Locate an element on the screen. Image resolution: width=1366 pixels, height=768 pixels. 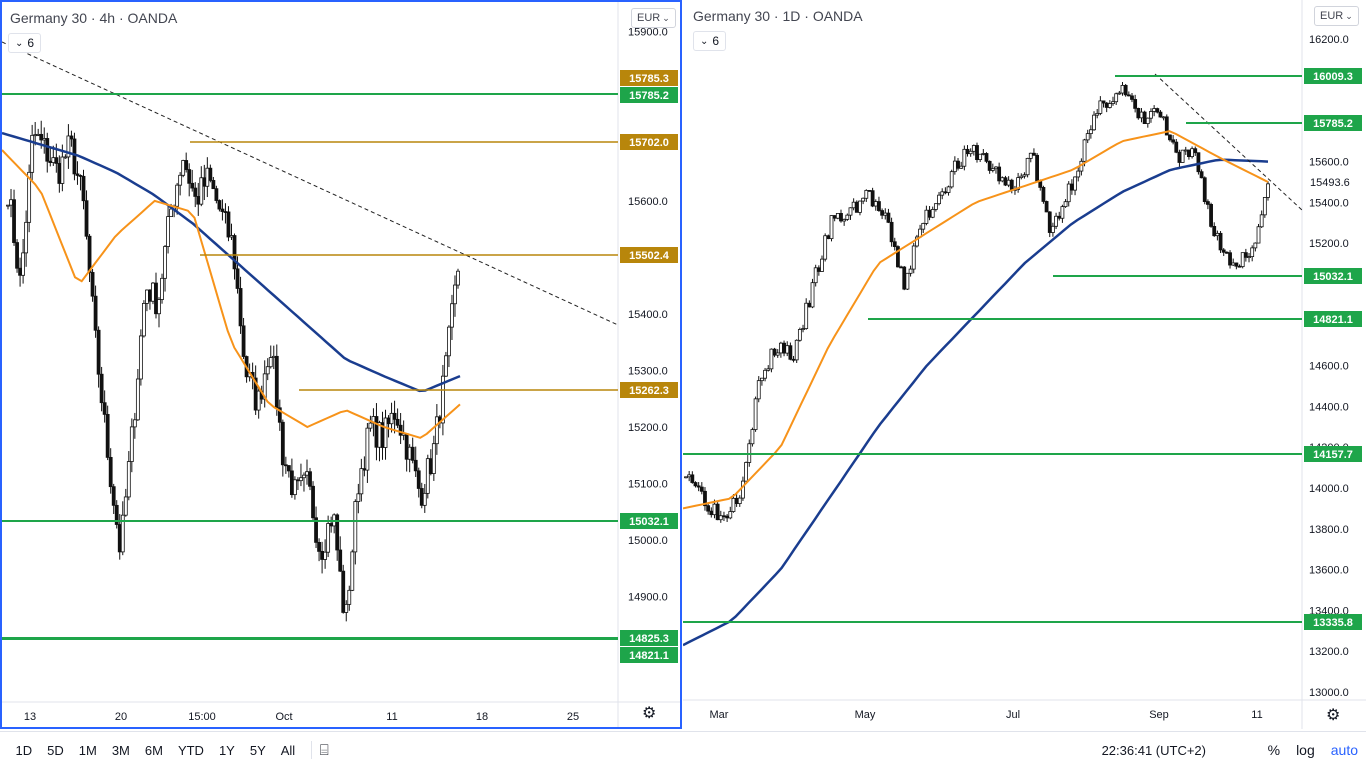
range-button-1d: 1D is located at coordinates (24, 750).